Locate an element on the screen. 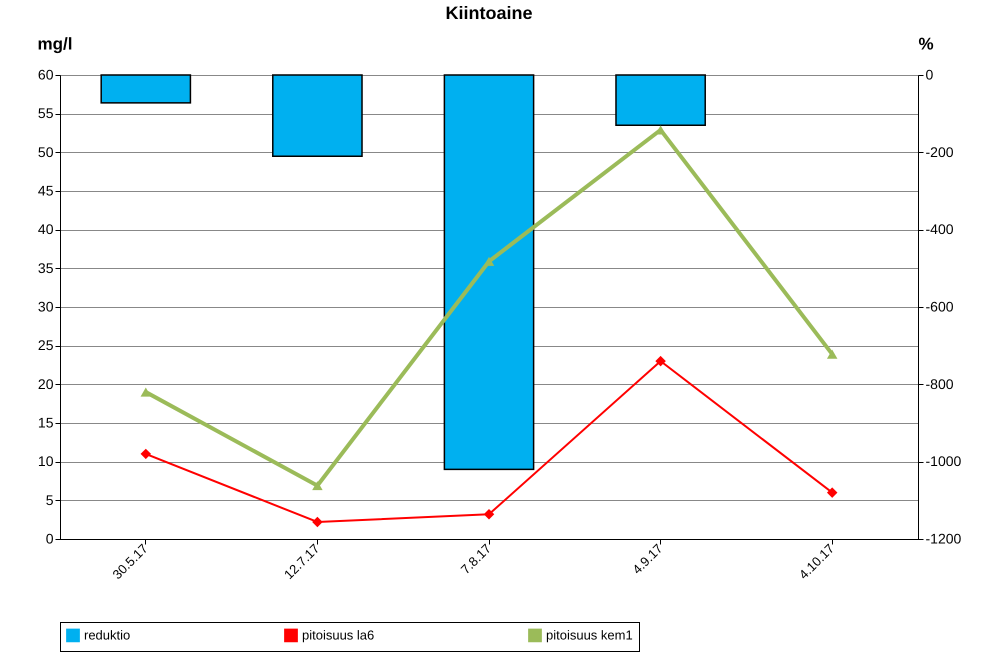 The height and width of the screenshot is (659, 995). y-tick-label: 45 is located at coordinates (46, 190).